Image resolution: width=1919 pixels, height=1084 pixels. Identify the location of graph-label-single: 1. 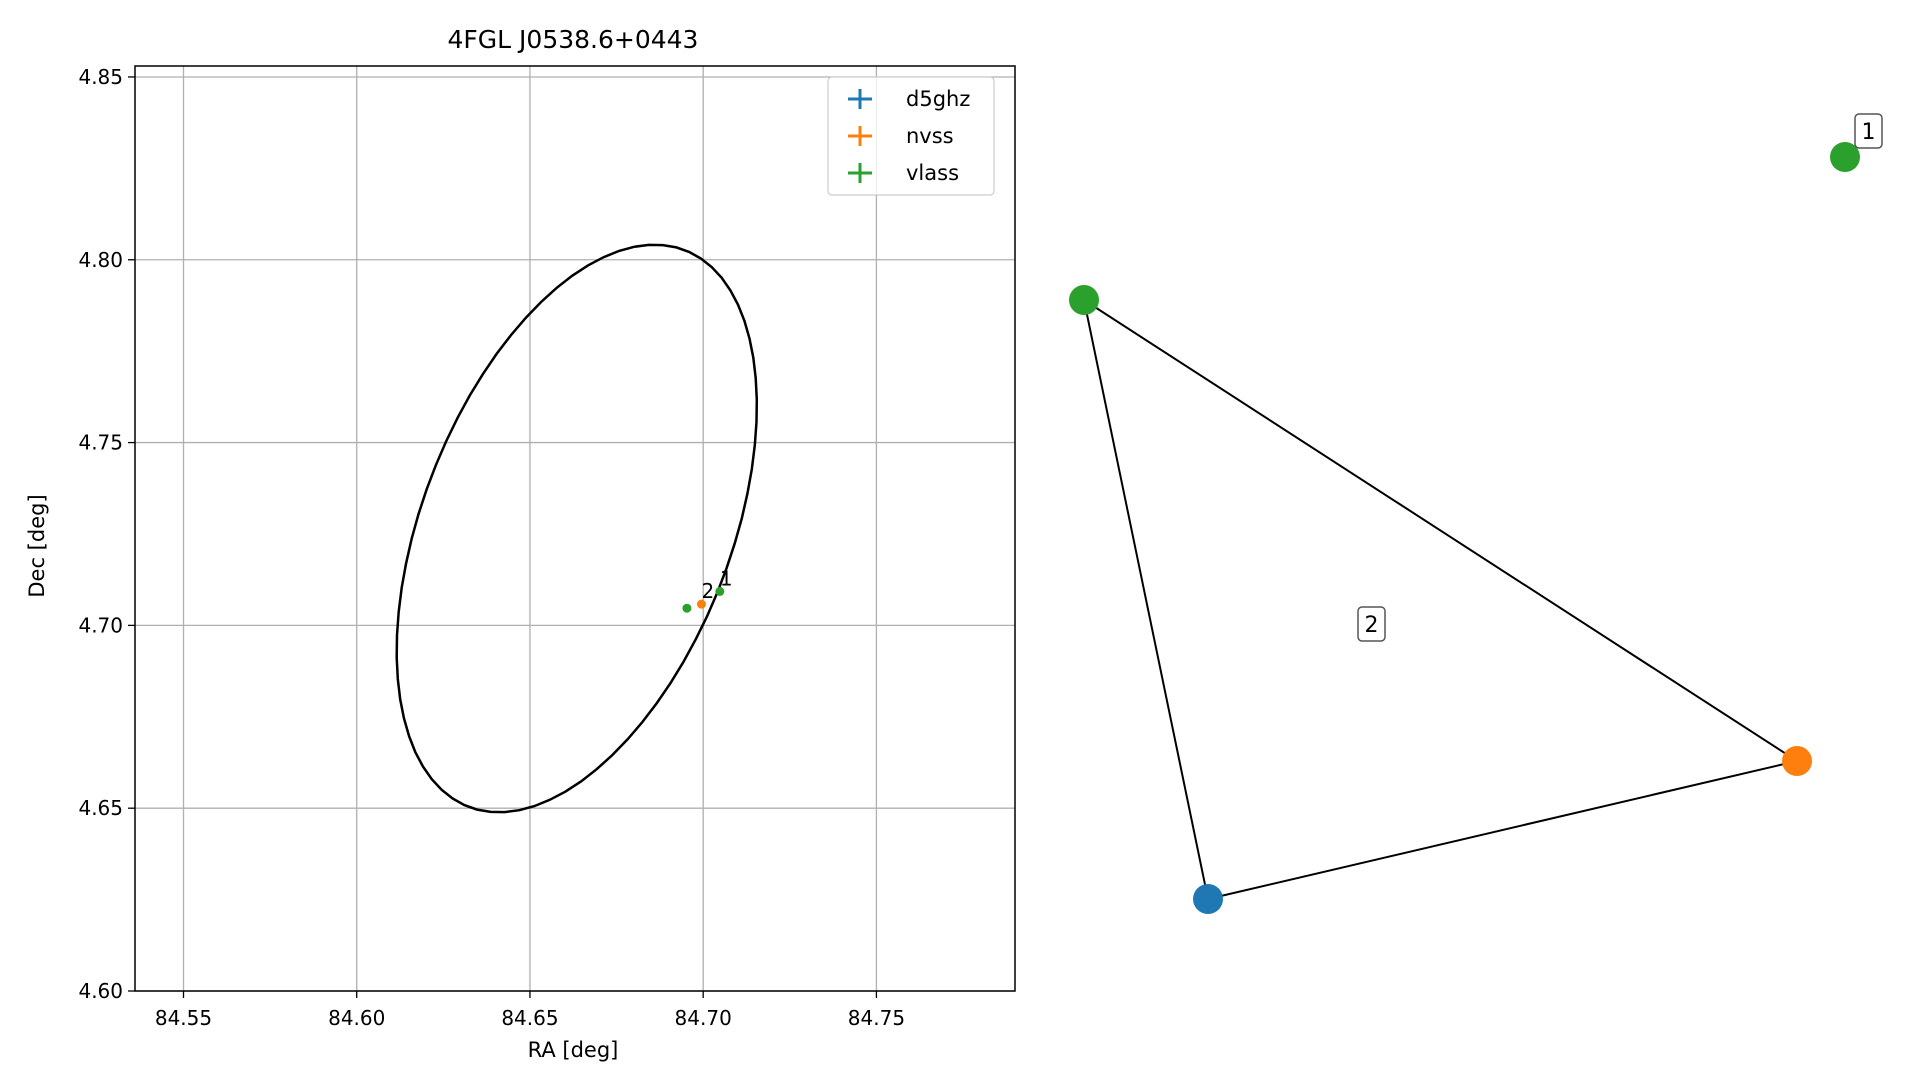
(1868, 131).